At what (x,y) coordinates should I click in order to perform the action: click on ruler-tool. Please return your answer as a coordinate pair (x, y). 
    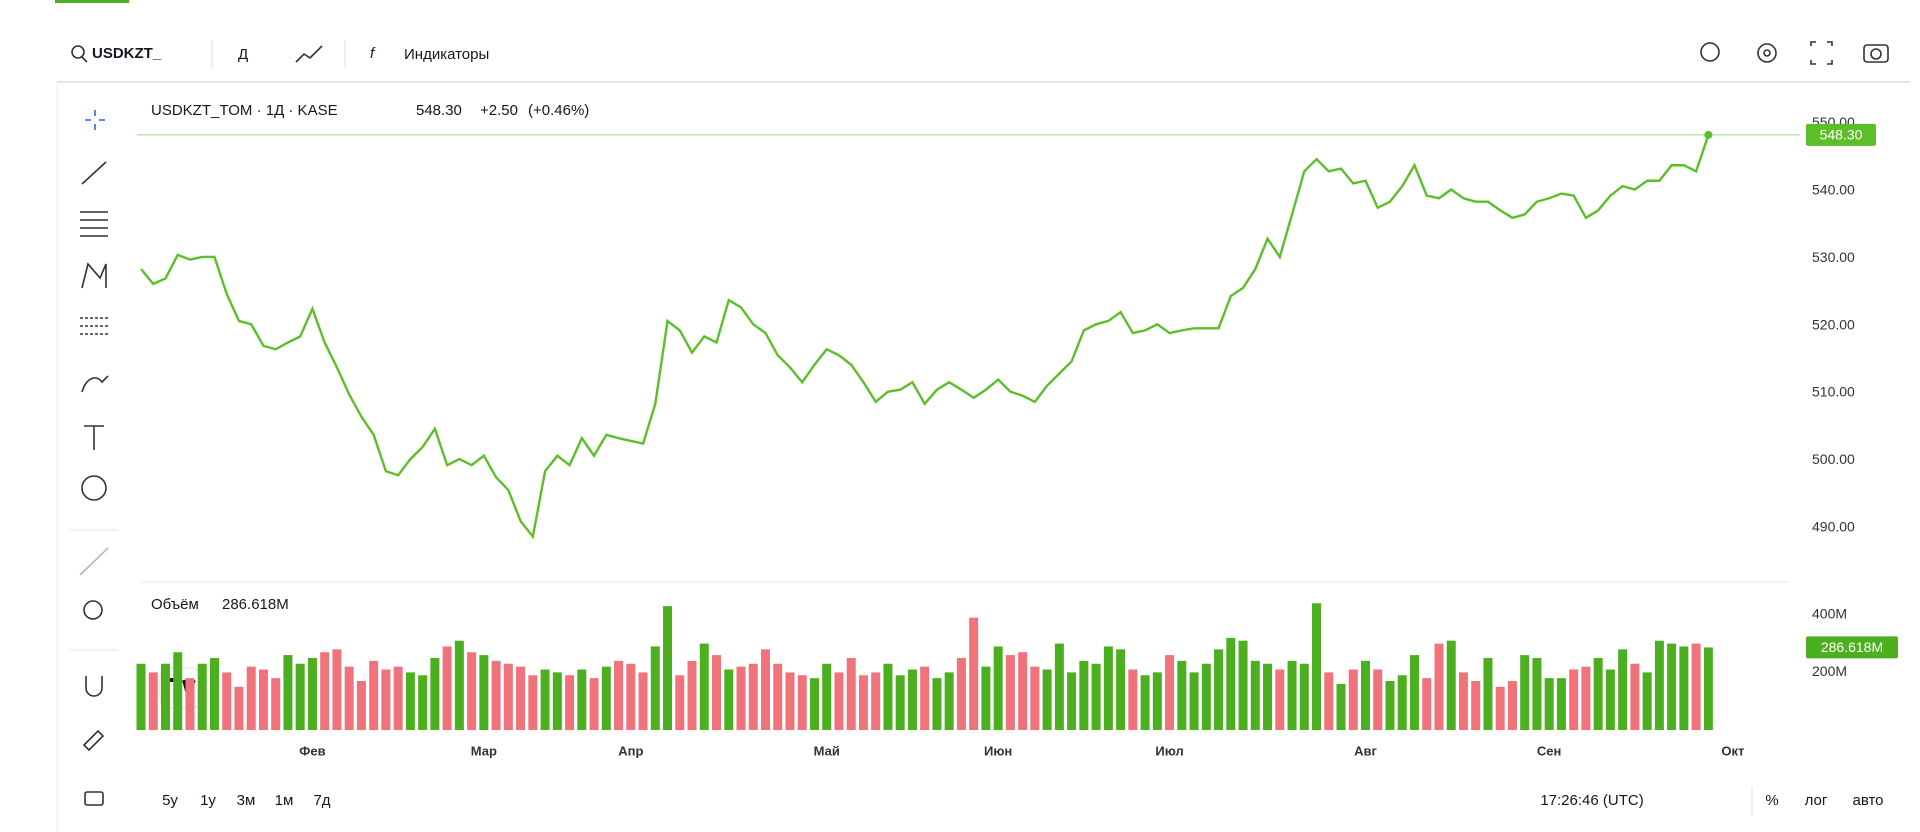
    Looking at the image, I should click on (94, 561).